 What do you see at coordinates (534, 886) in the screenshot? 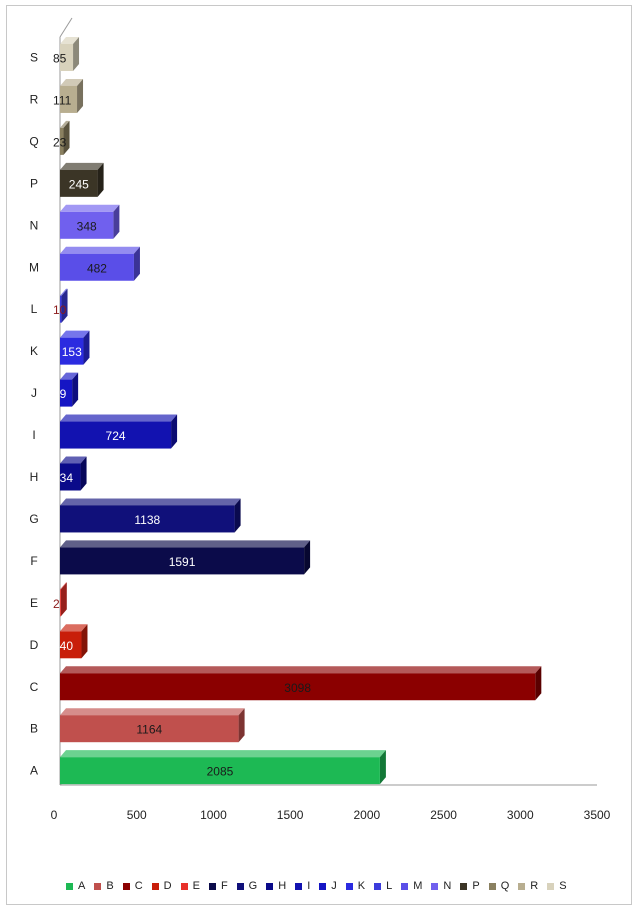
I see `legend-label: R` at bounding box center [534, 886].